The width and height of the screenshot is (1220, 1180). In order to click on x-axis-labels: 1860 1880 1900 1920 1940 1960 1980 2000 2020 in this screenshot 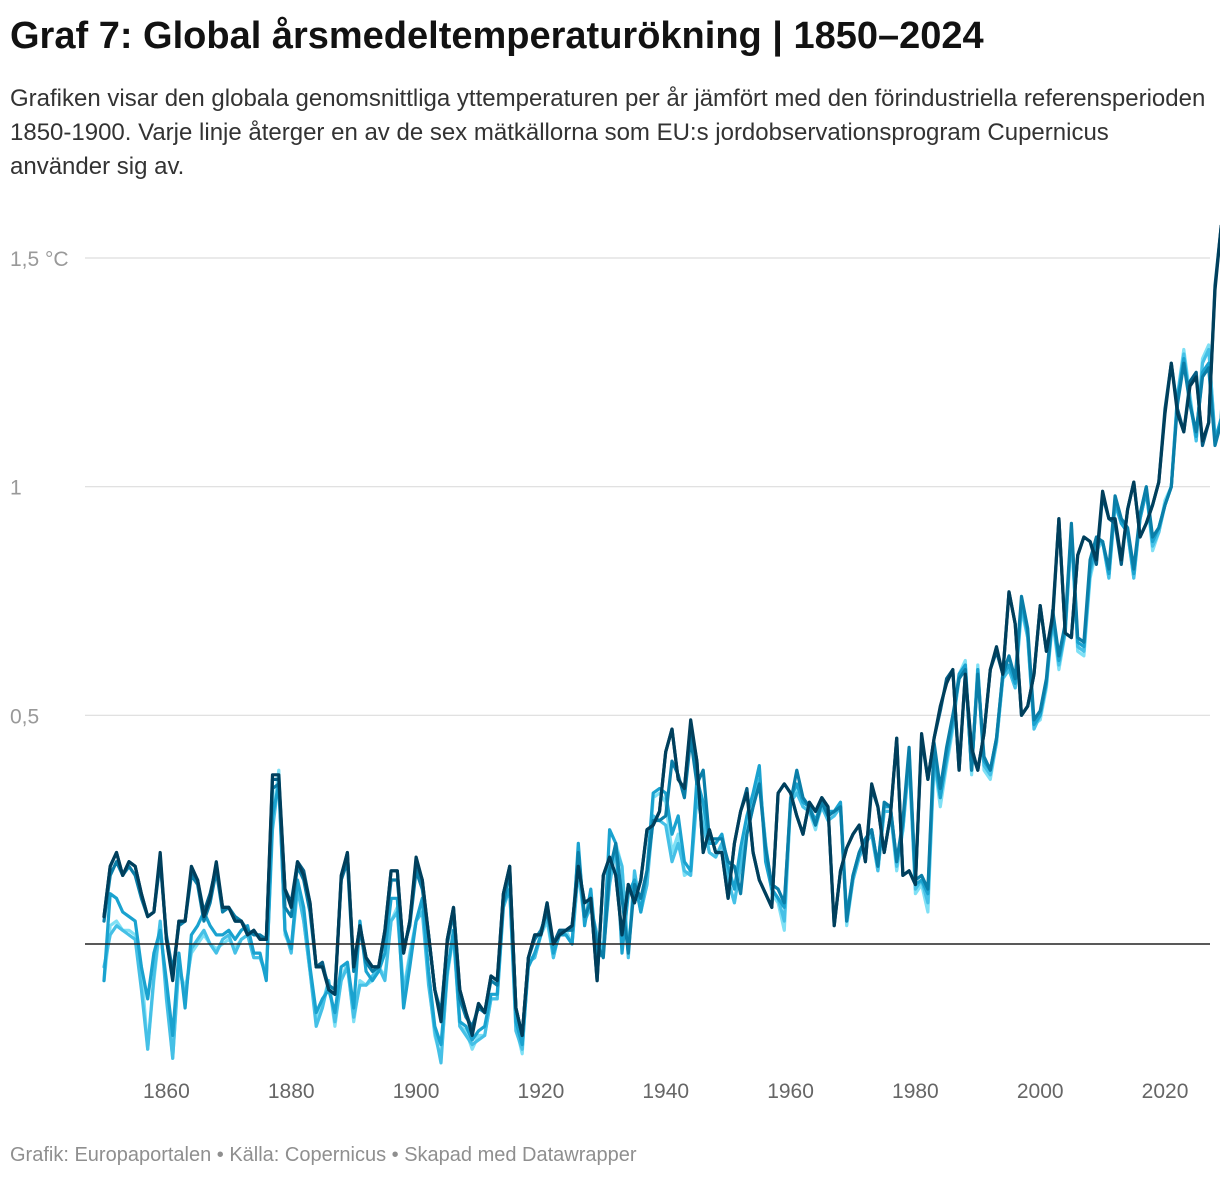, I will do `click(665, 1091)`.